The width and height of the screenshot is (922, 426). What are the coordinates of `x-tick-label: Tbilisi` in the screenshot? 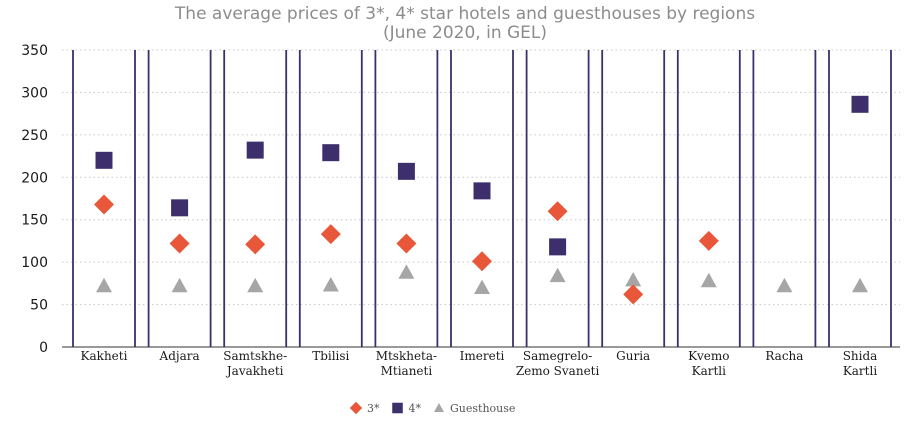 It's located at (330, 356).